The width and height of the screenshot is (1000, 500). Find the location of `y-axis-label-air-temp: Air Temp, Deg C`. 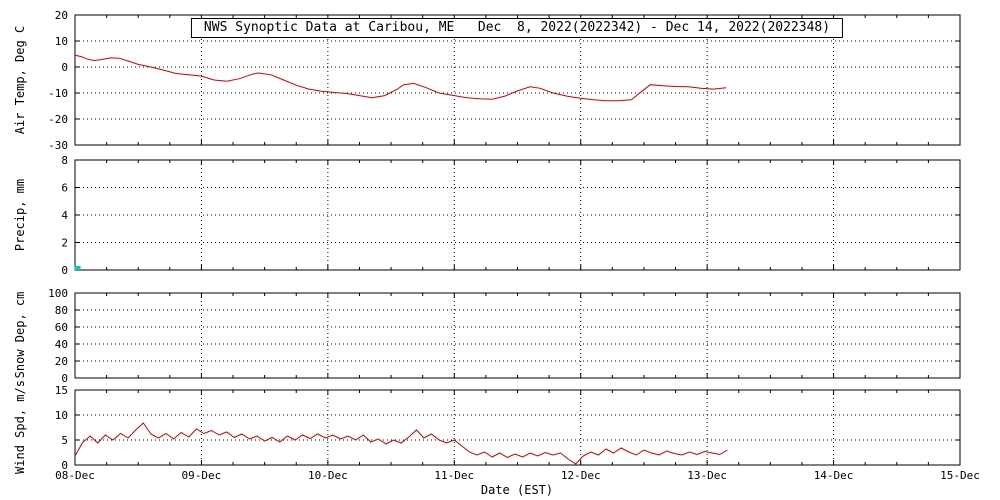

y-axis-label-air-temp: Air Temp, Deg C is located at coordinates (20, 80).